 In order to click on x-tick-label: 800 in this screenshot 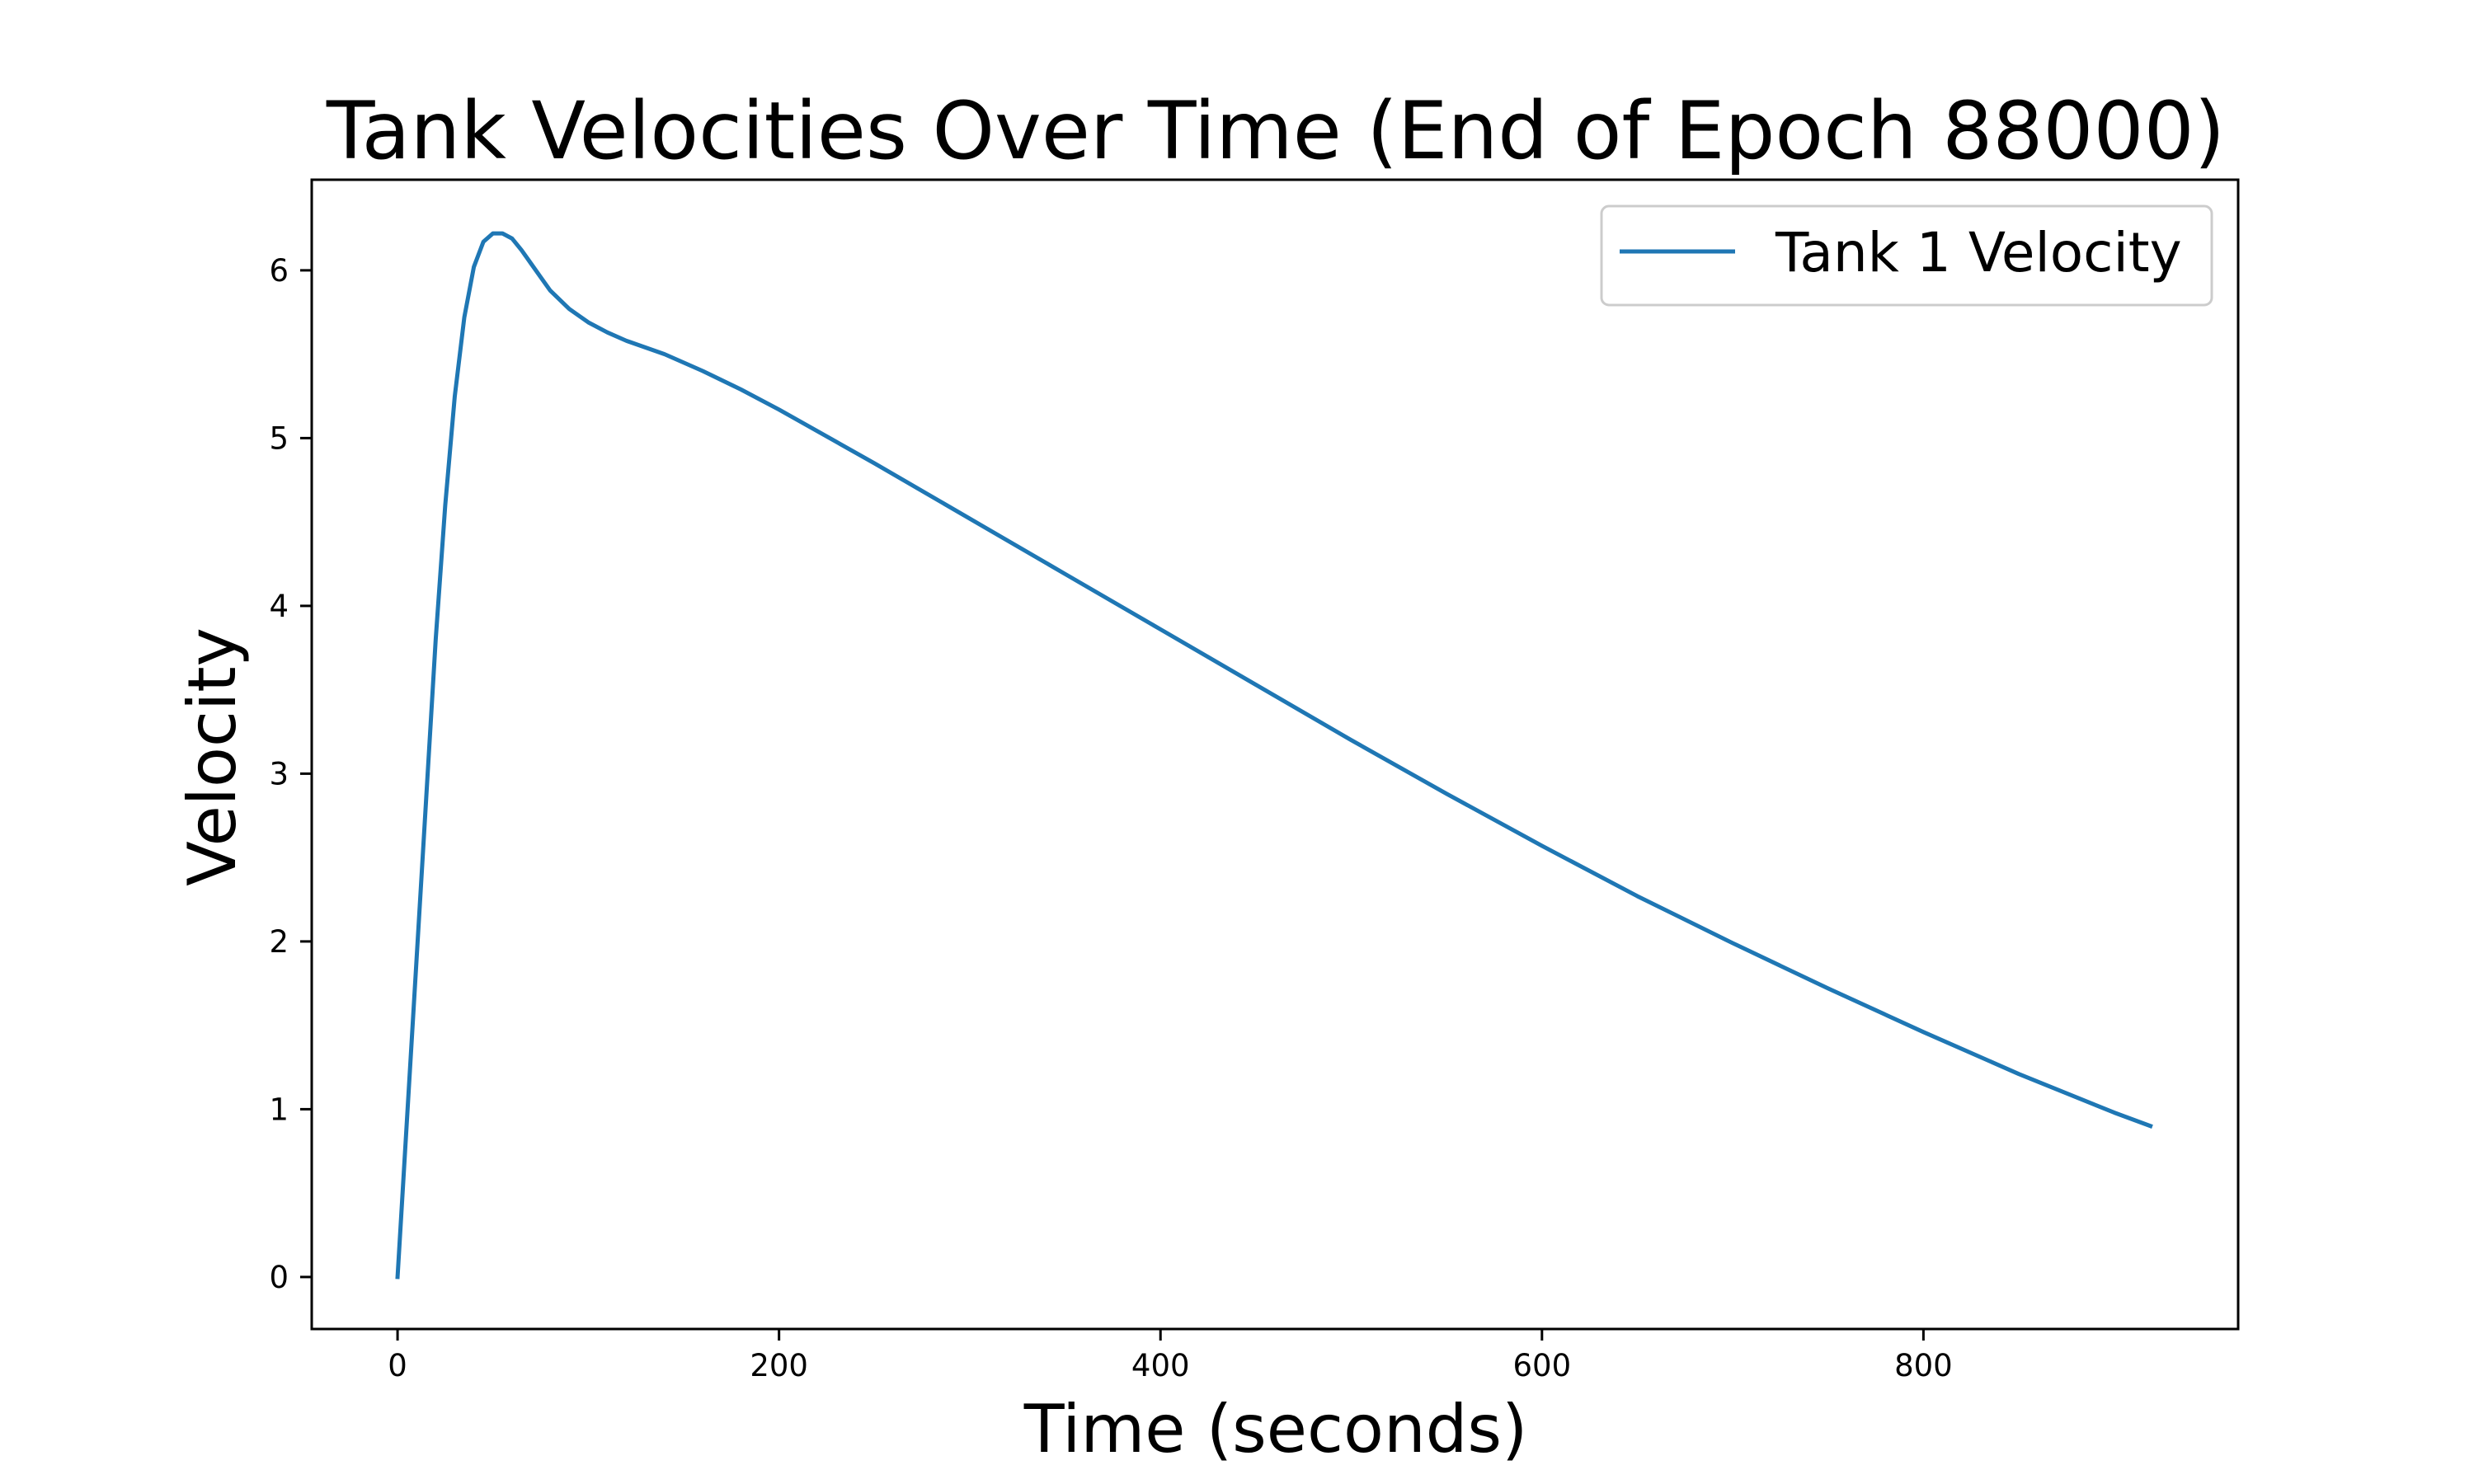, I will do `click(1923, 1365)`.